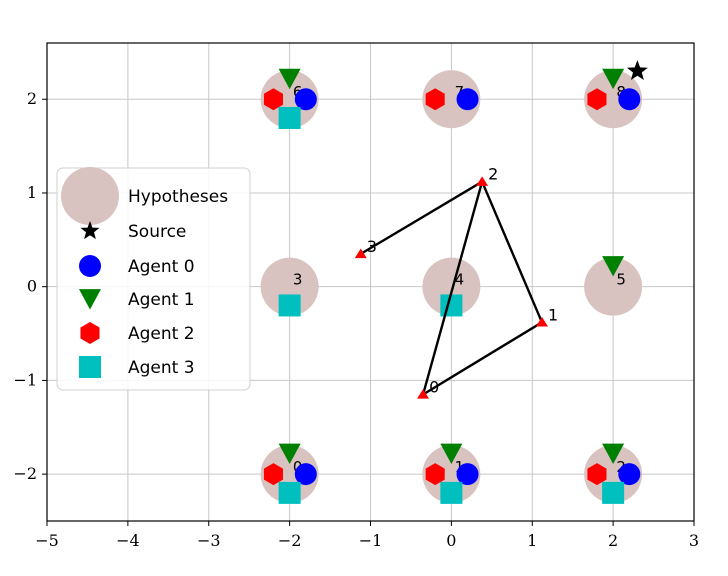 The width and height of the screenshot is (728, 576). I want to click on hypothesis-label: 5, so click(621, 280).